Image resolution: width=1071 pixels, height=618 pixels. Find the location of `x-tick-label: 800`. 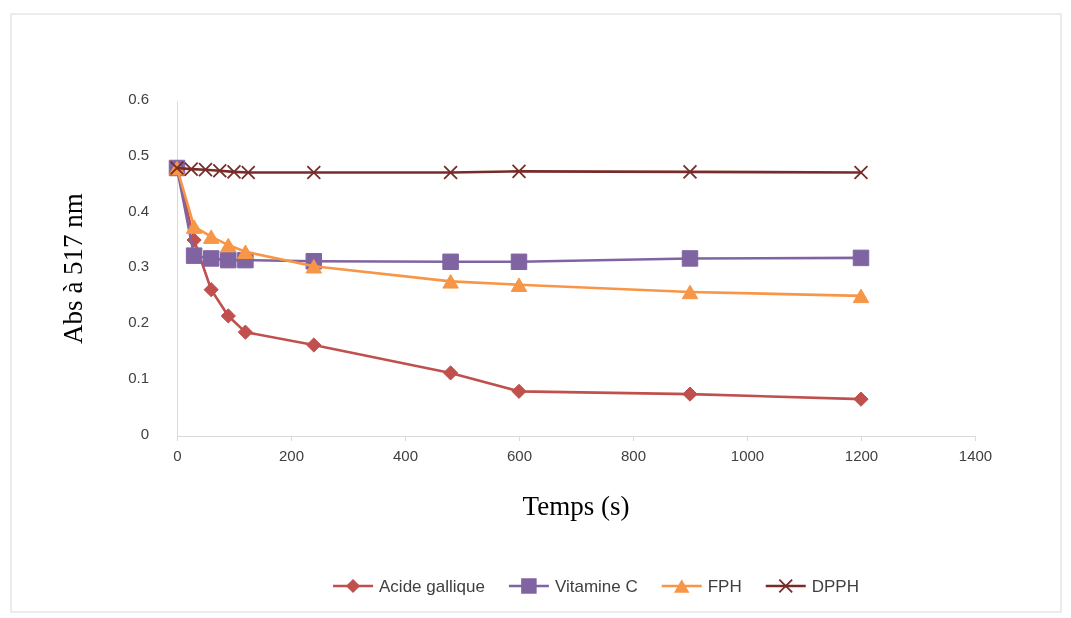

x-tick-label: 800 is located at coordinates (633, 455).